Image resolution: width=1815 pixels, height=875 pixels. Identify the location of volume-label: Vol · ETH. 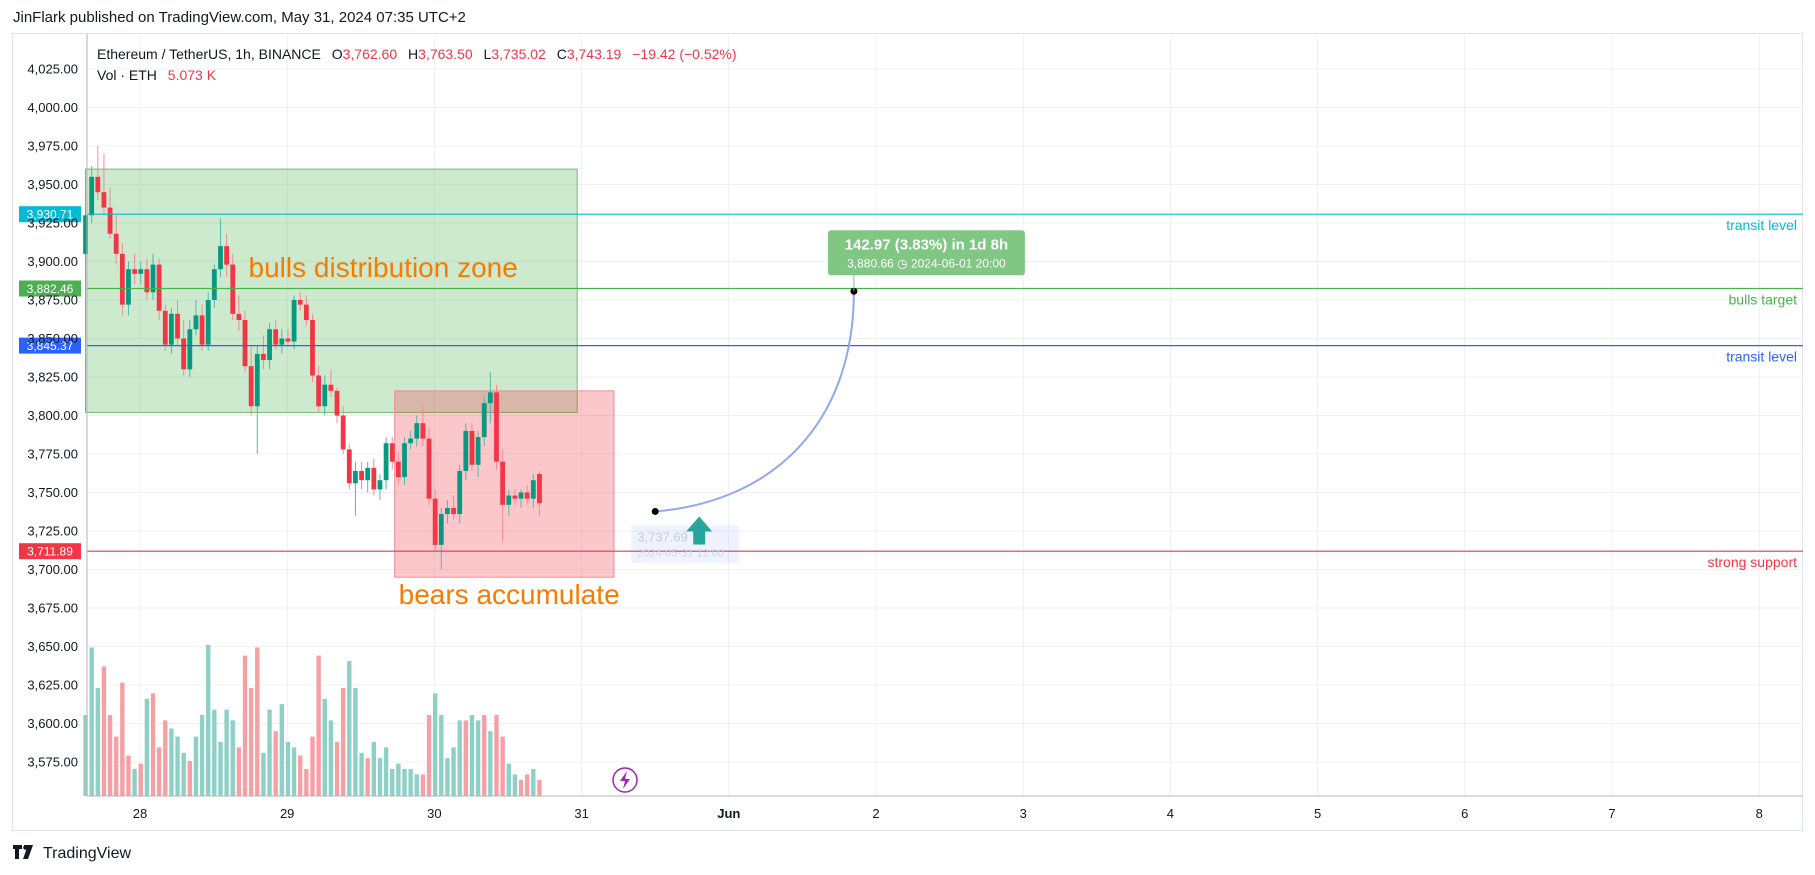
(127, 75).